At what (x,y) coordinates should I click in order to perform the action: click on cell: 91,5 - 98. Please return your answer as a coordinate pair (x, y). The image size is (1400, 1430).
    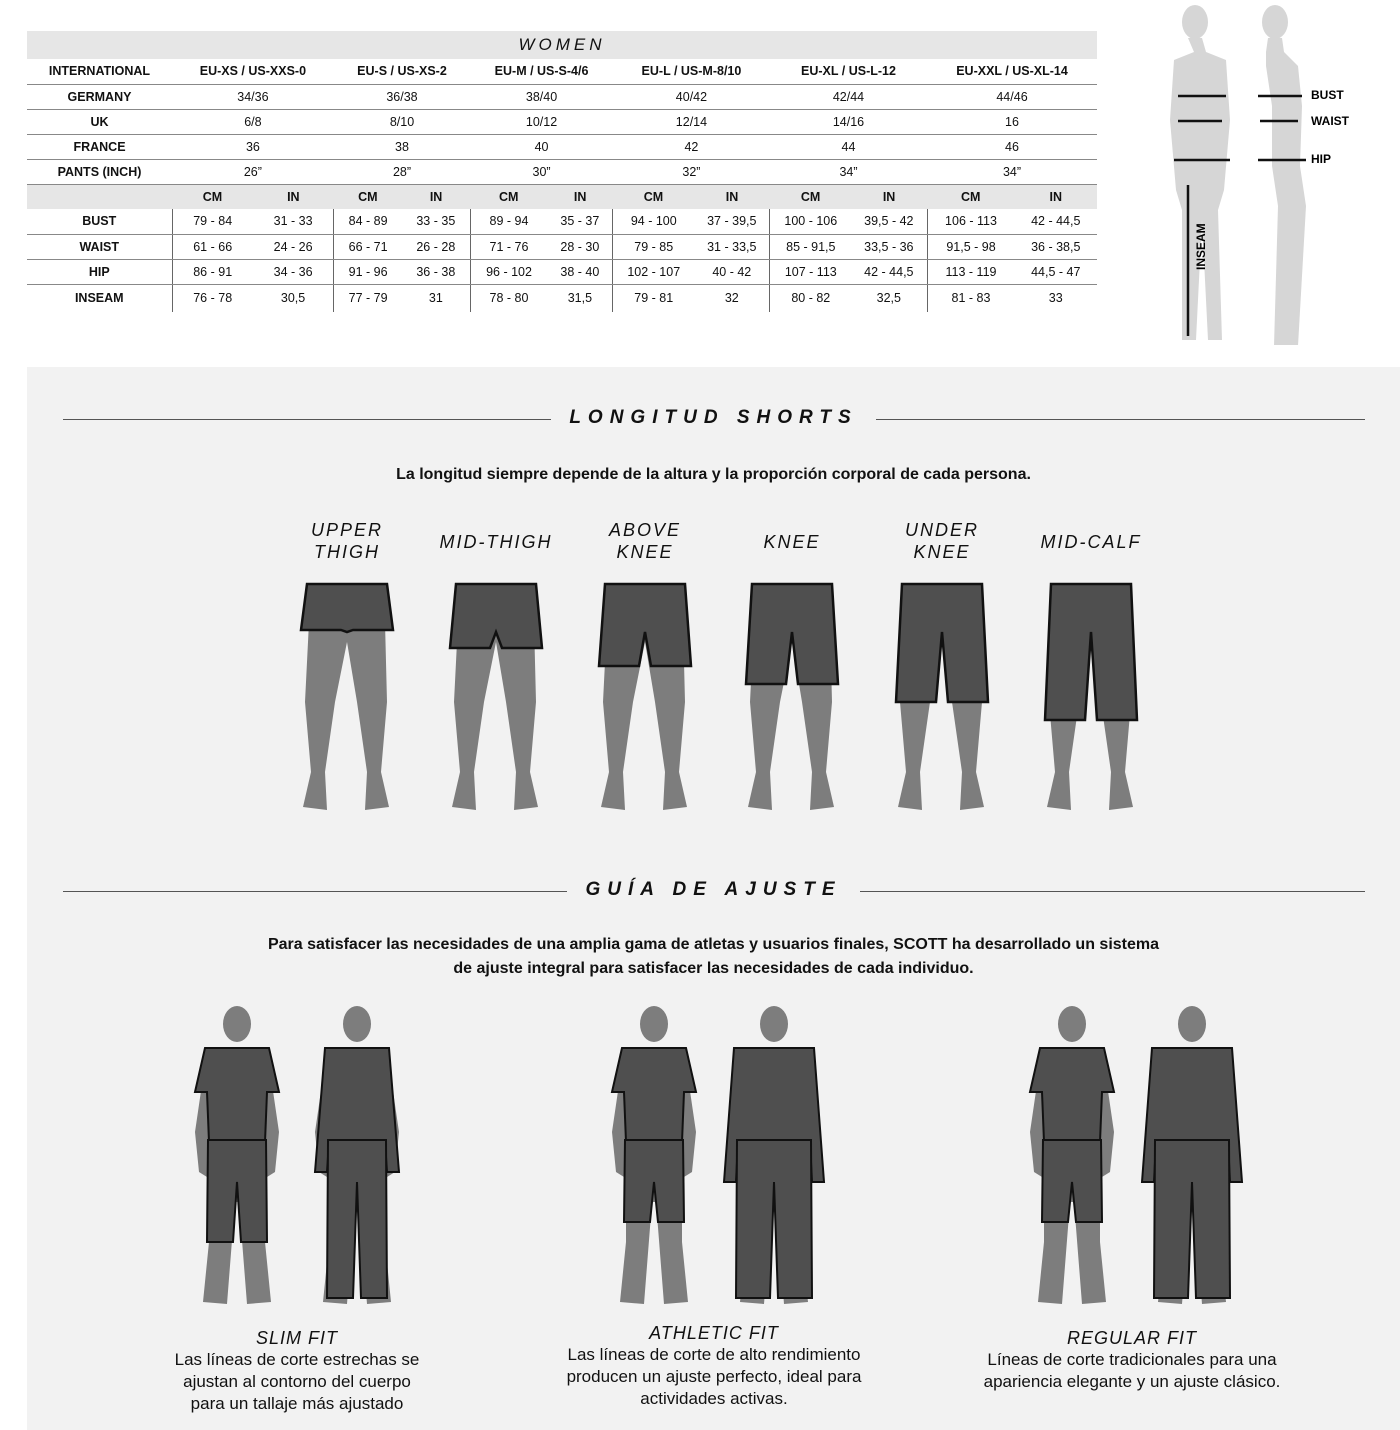
    Looking at the image, I should click on (970, 247).